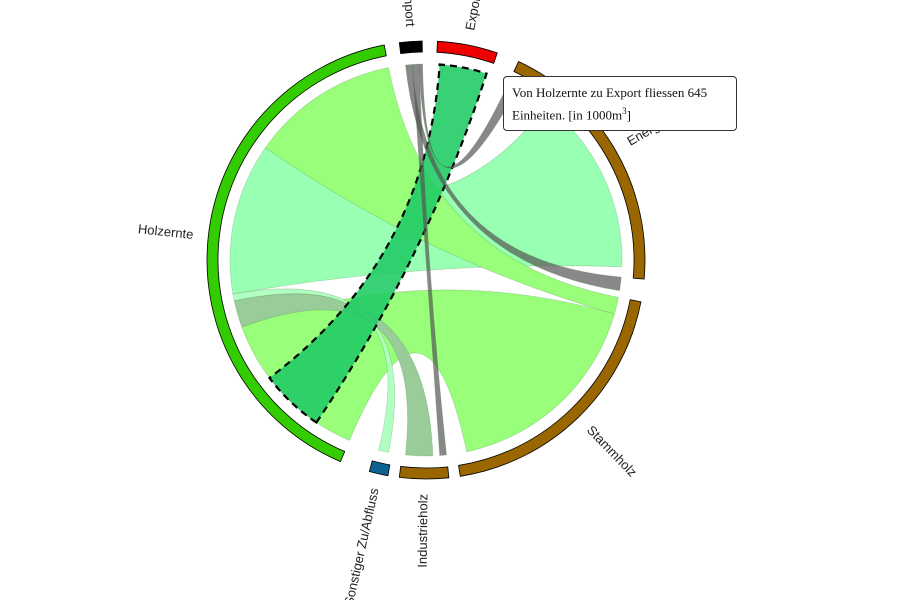 The image size is (900, 600). What do you see at coordinates (612, 450) in the screenshot?
I see `group-label-stammholz: Stammholz` at bounding box center [612, 450].